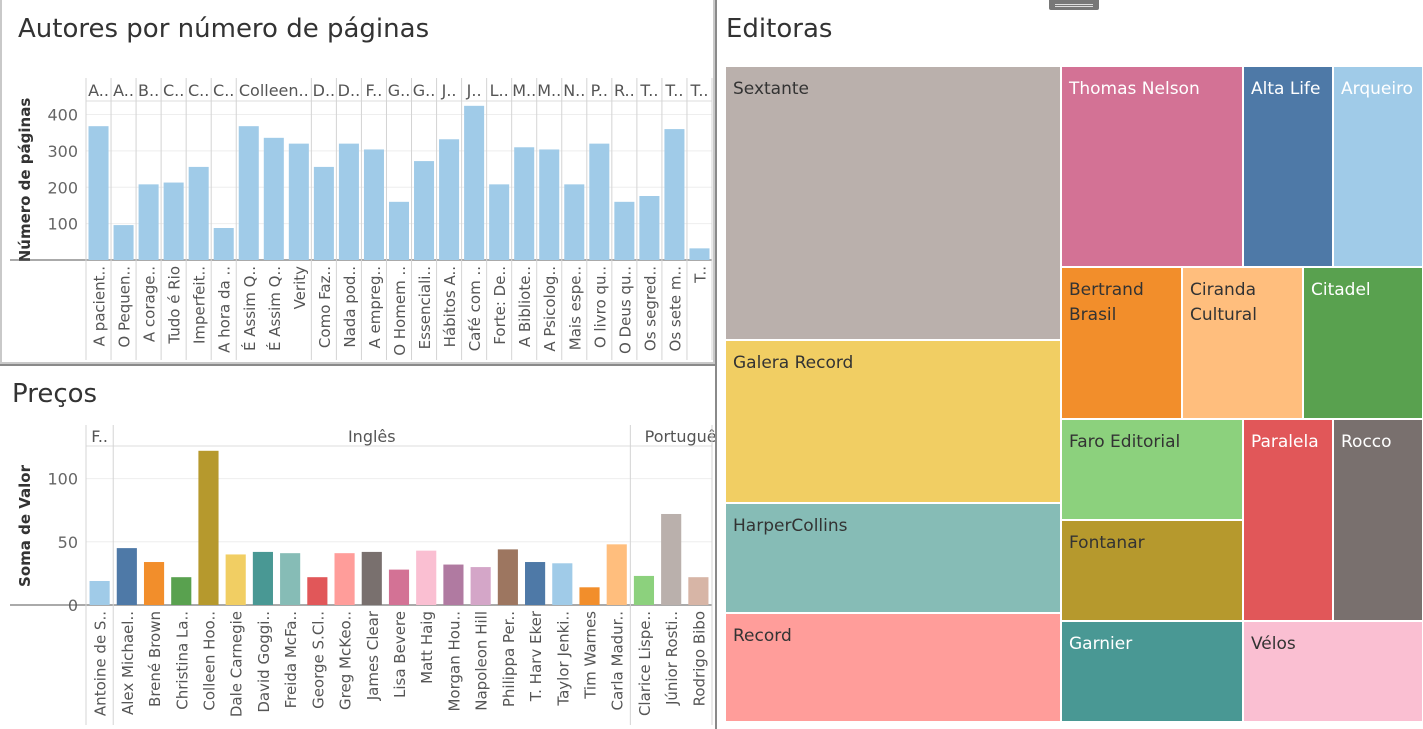 This screenshot has height=729, width=1423. What do you see at coordinates (681, 436) in the screenshot?
I see `group-header-label: Português` at bounding box center [681, 436].